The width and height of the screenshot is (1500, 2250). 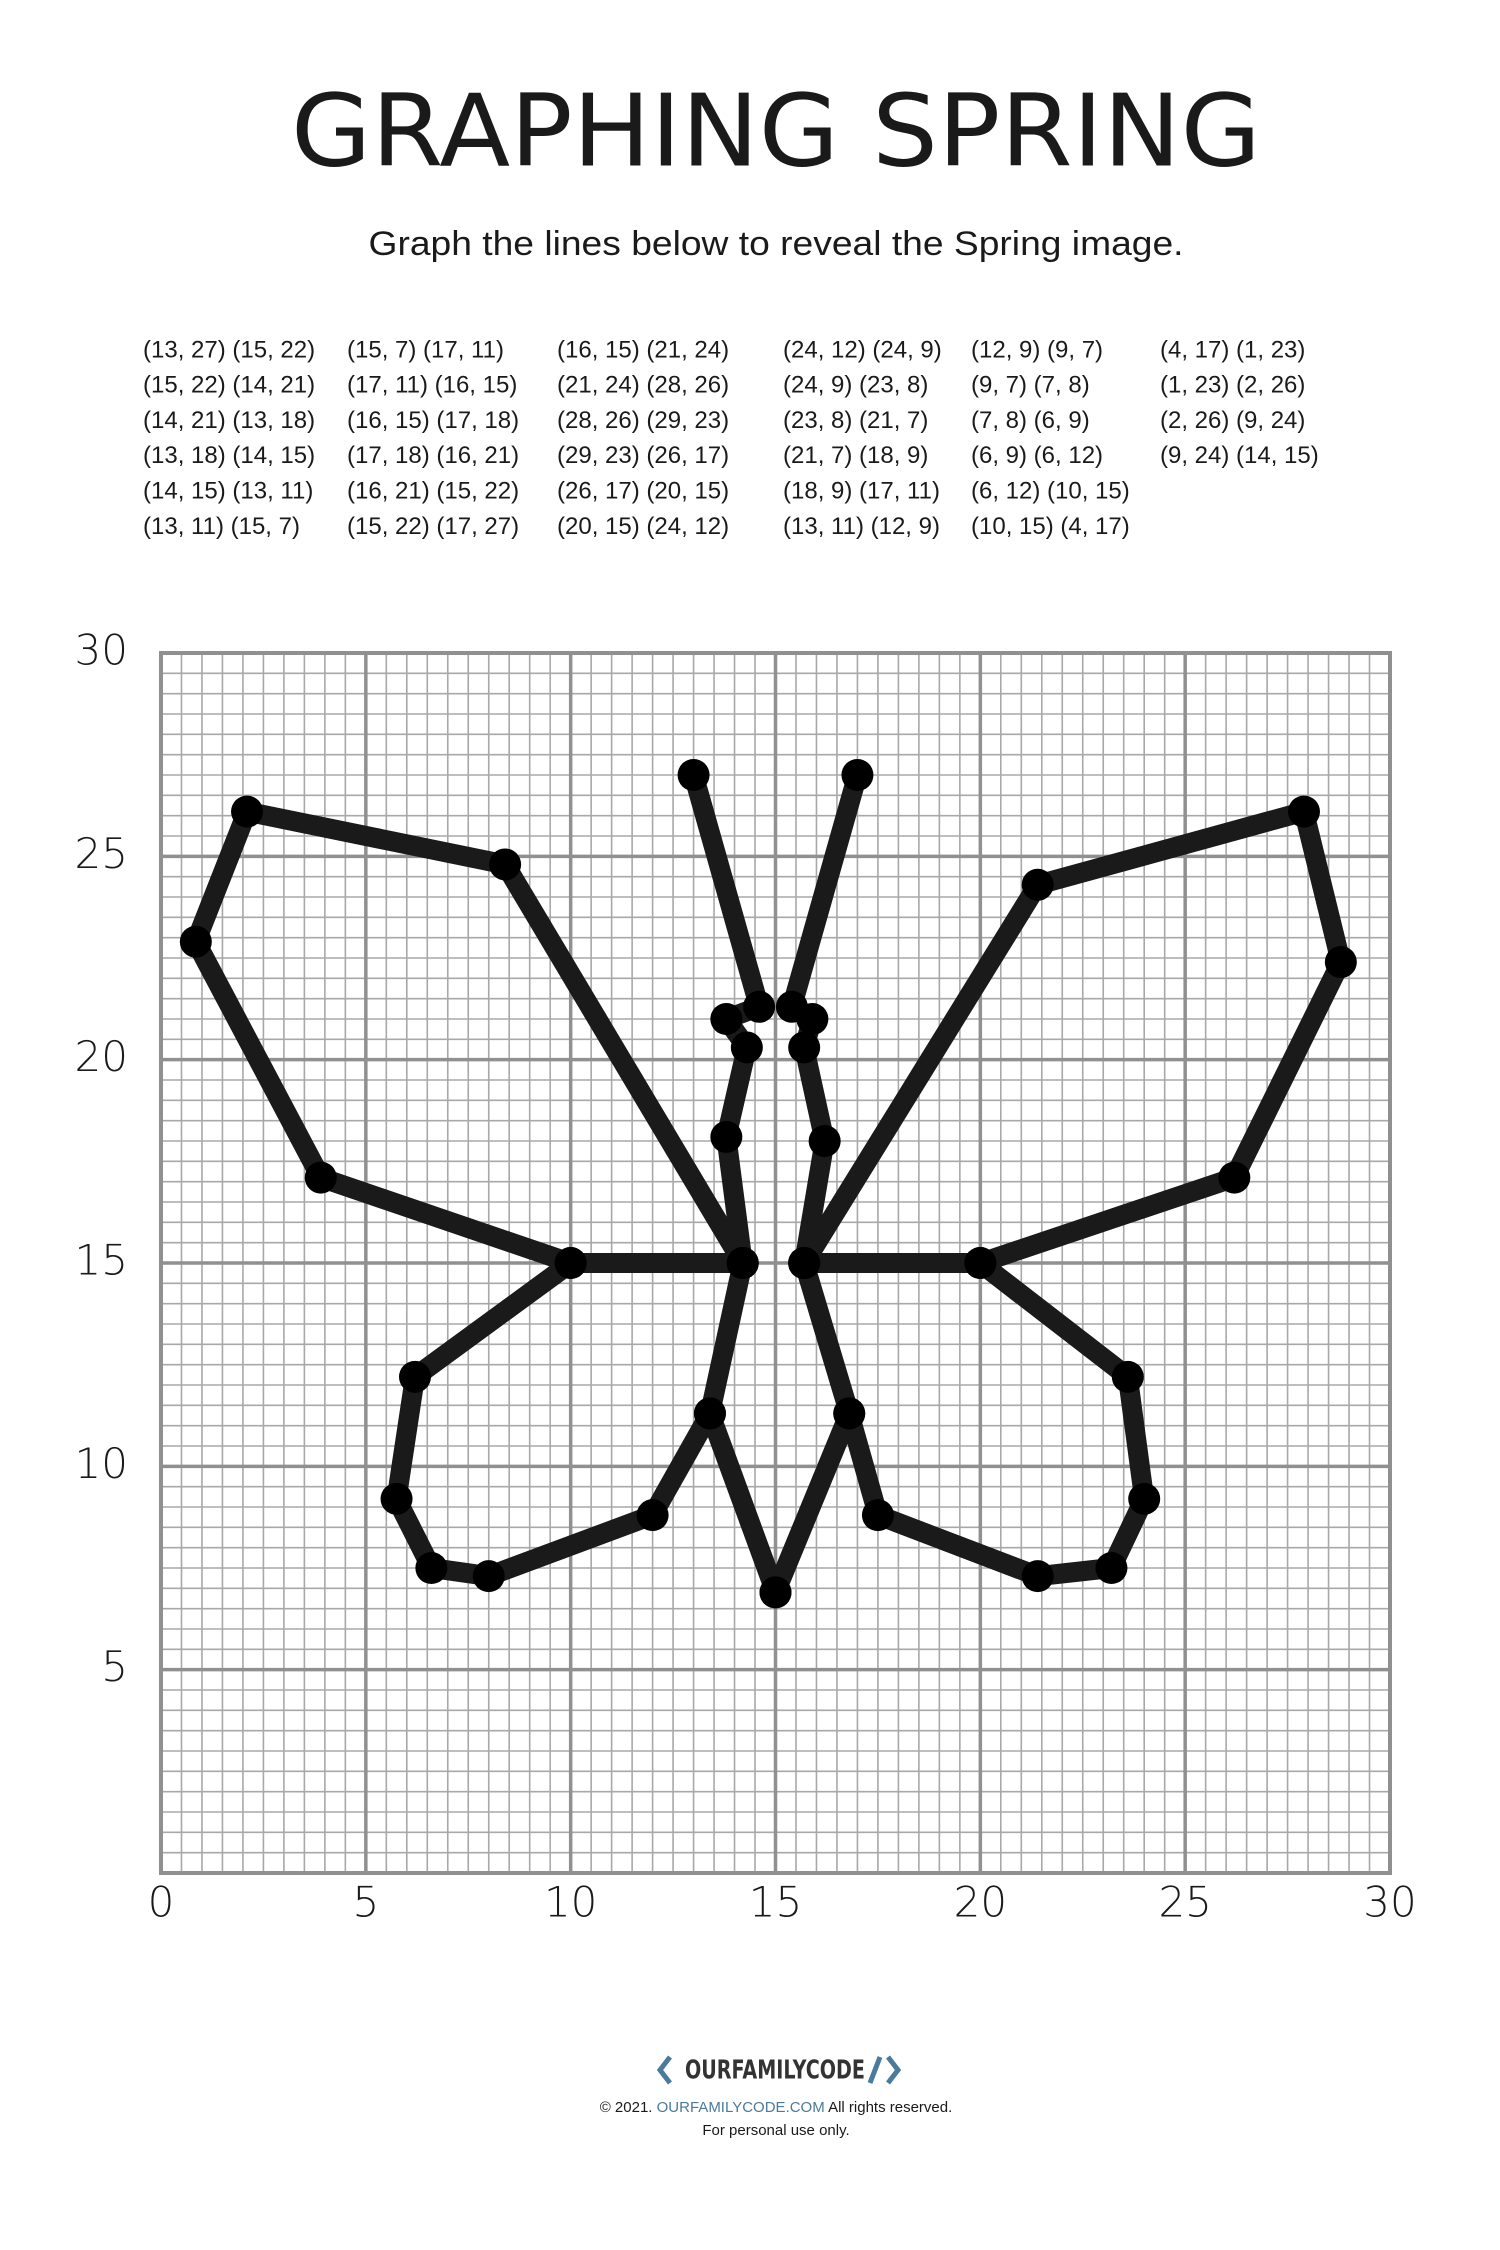 I want to click on x-tick-label: 0, so click(x=161, y=1902).